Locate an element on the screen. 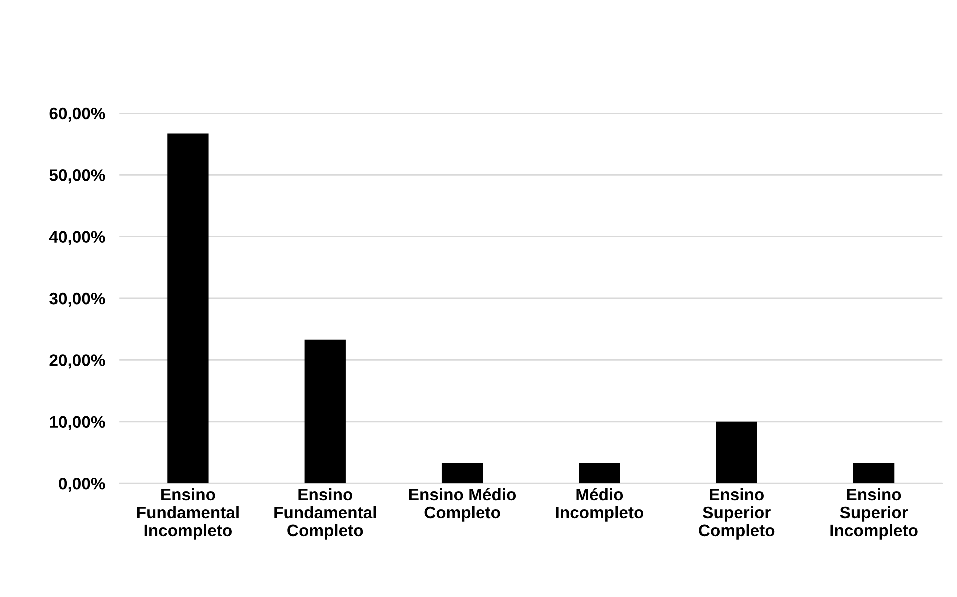 Image resolution: width=957 pixels, height=597 pixels. y-tick-label: 60,00% is located at coordinates (78, 115).